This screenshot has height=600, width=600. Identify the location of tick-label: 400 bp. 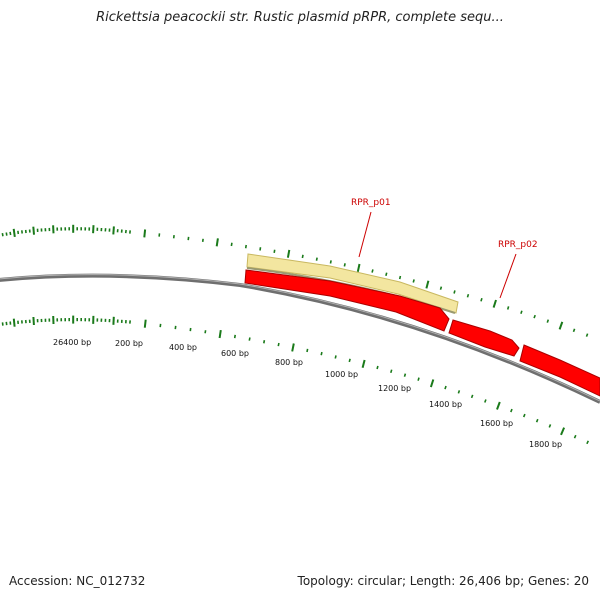
(183, 347).